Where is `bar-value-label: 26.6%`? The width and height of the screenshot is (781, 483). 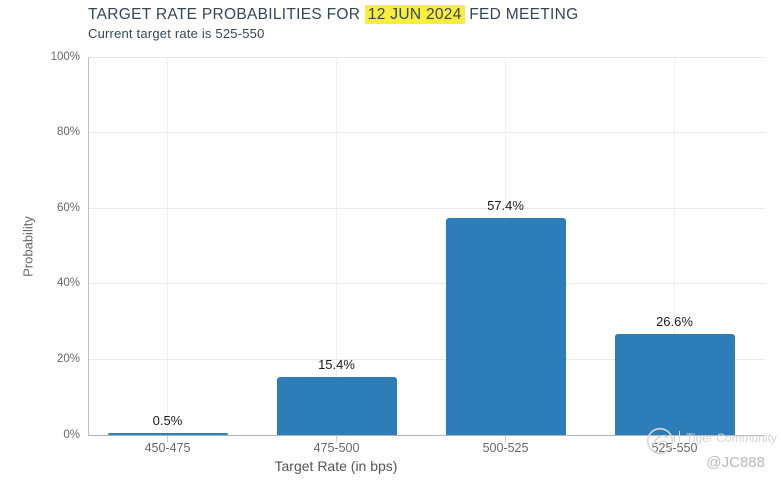 bar-value-label: 26.6% is located at coordinates (674, 321).